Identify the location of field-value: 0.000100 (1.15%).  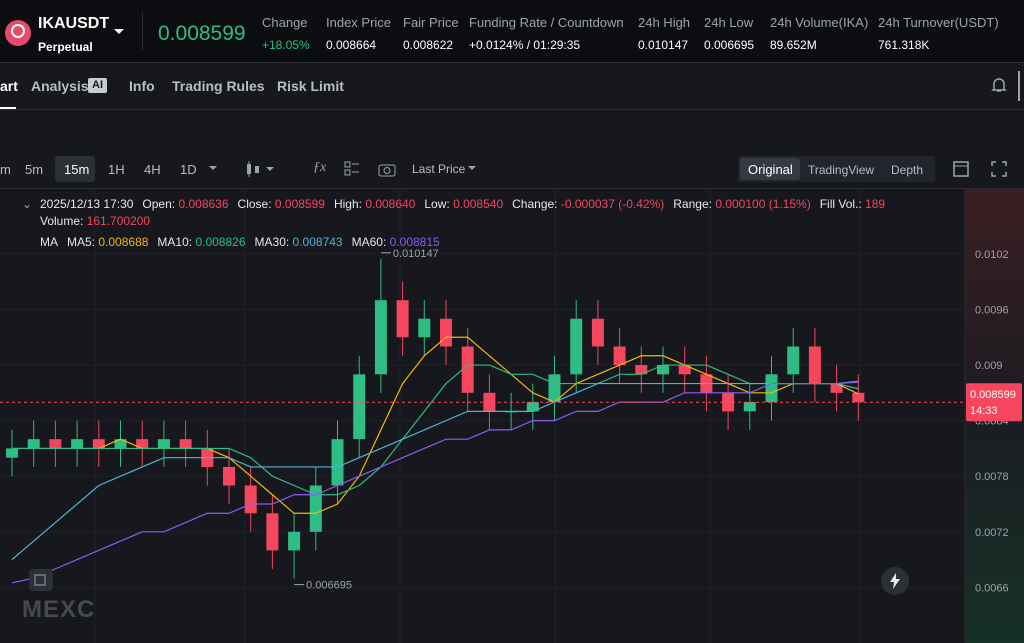
(763, 204).